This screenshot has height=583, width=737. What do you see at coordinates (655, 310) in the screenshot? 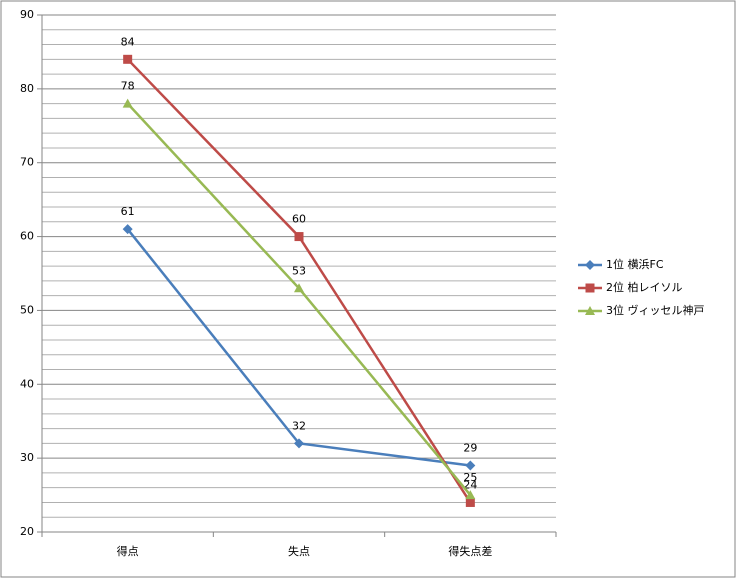
I see `legend-label: 3位 ヴィッセル神戸` at bounding box center [655, 310].